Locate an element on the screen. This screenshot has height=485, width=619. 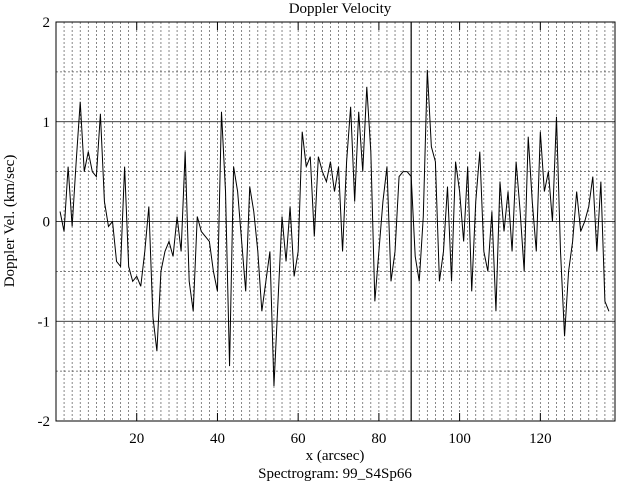
y-tick-label: 2 is located at coordinates (47, 23).